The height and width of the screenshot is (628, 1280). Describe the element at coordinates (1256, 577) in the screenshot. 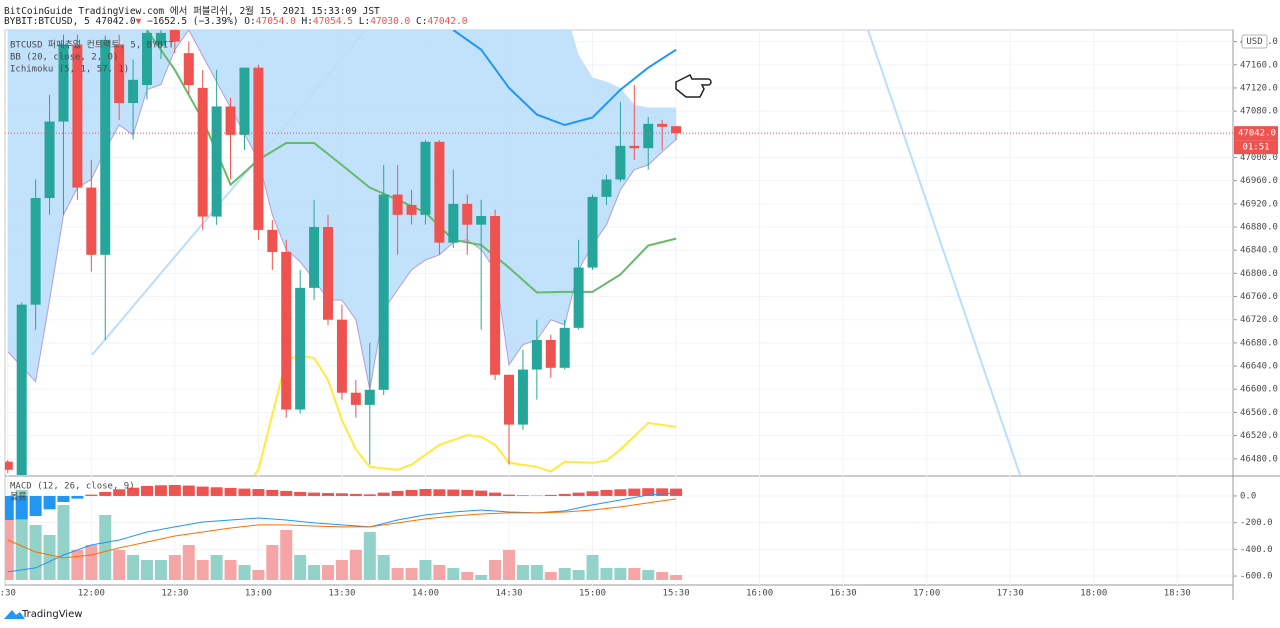

I see `y-tick-label: -600.0` at that location.